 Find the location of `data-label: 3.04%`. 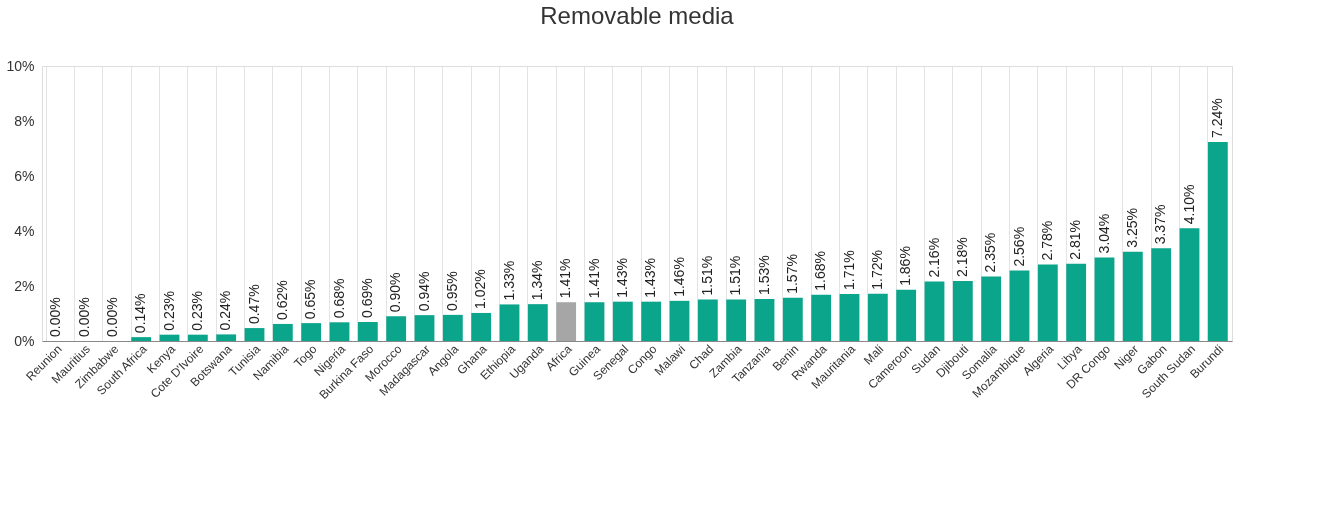

data-label: 3.04% is located at coordinates (1103, 233).